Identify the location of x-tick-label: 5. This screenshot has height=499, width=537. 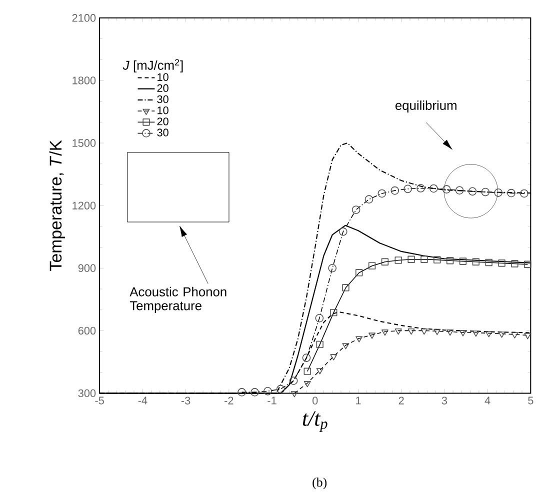
(531, 400).